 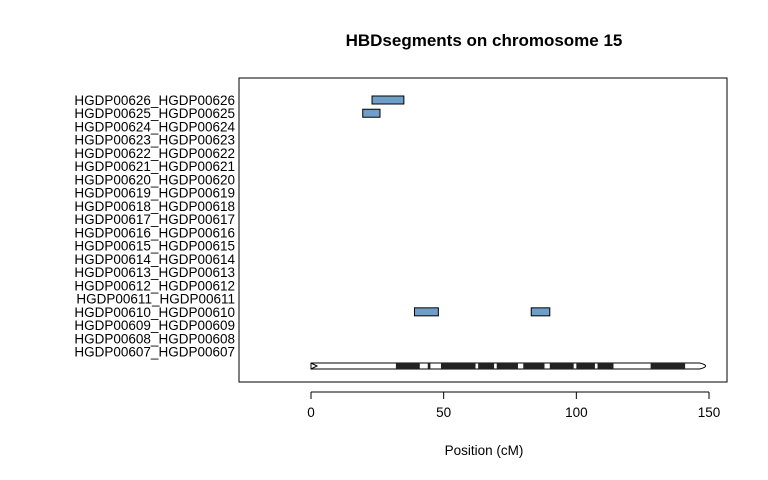 I want to click on sample-label: HGDP00611_HGDP00611, so click(x=155, y=299).